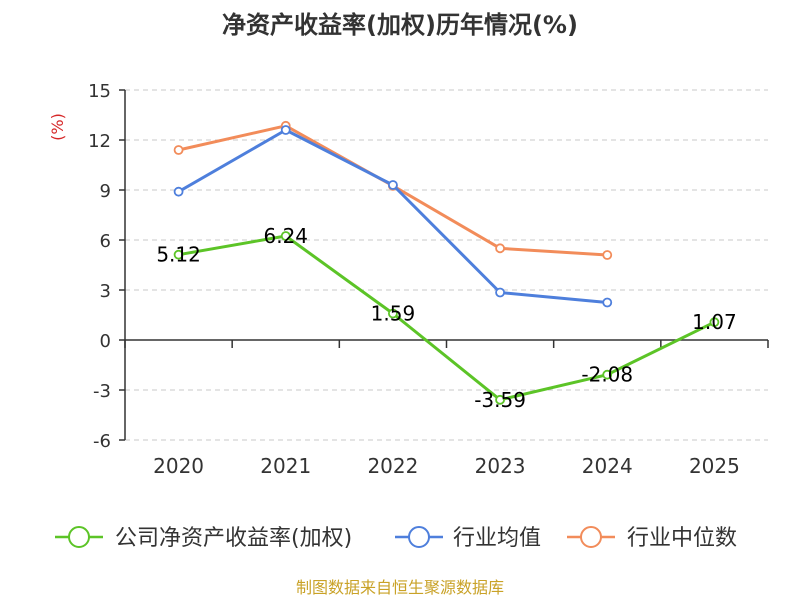 This screenshot has height=600, width=800. Describe the element at coordinates (392, 466) in the screenshot. I see `x-tick-label: 2022` at that location.